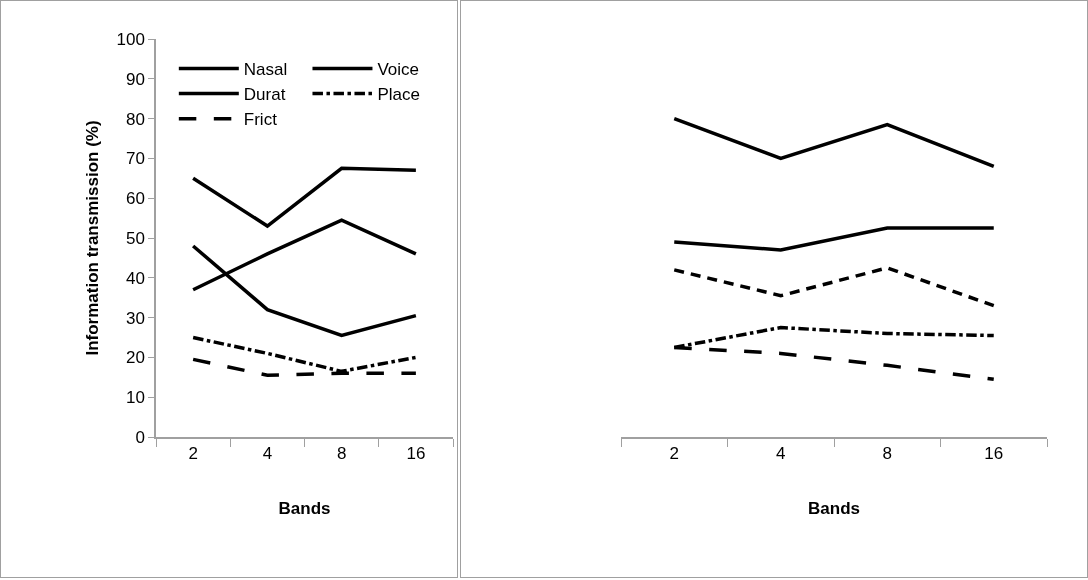  What do you see at coordinates (135, 159) in the screenshot?
I see `y-tick-label: 70` at bounding box center [135, 159].